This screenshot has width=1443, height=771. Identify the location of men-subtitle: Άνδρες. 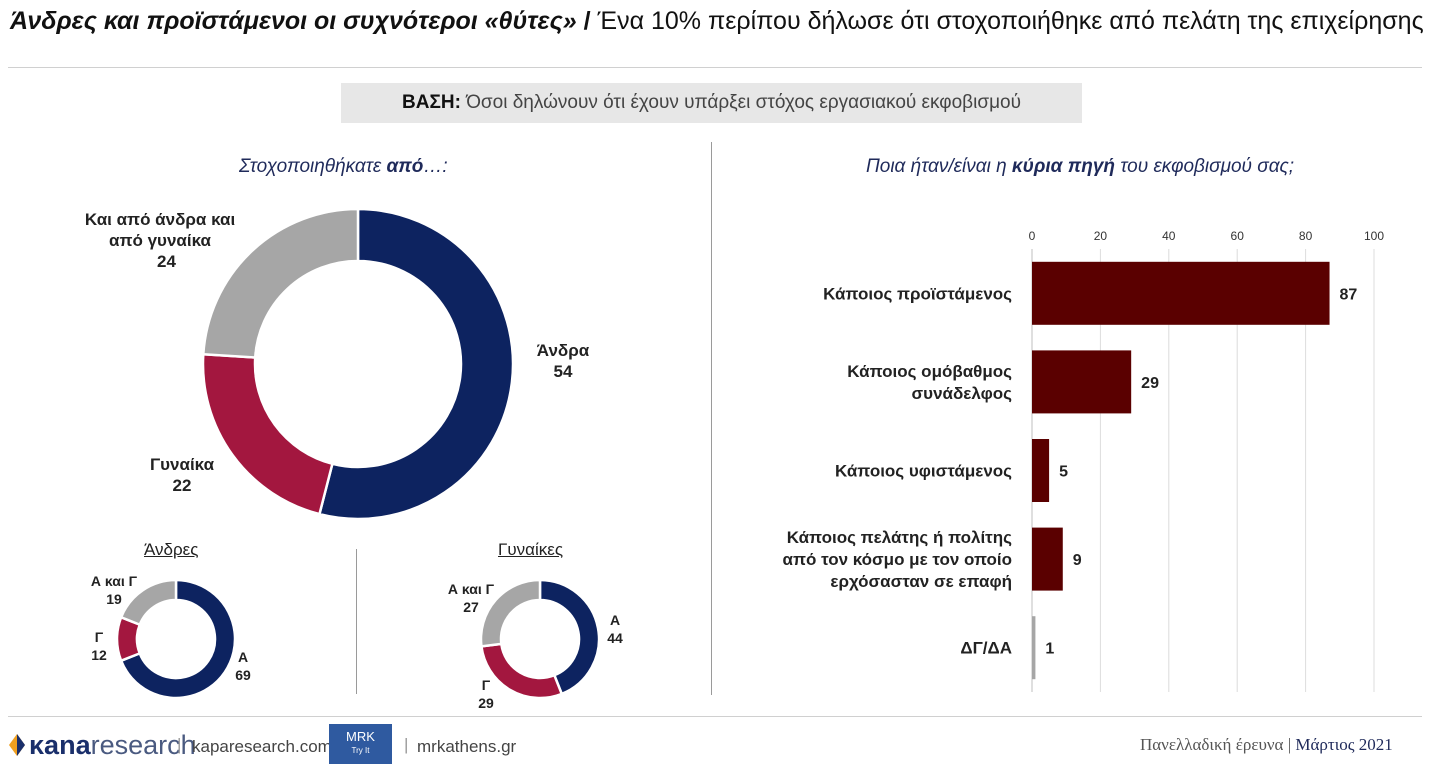
(171, 549).